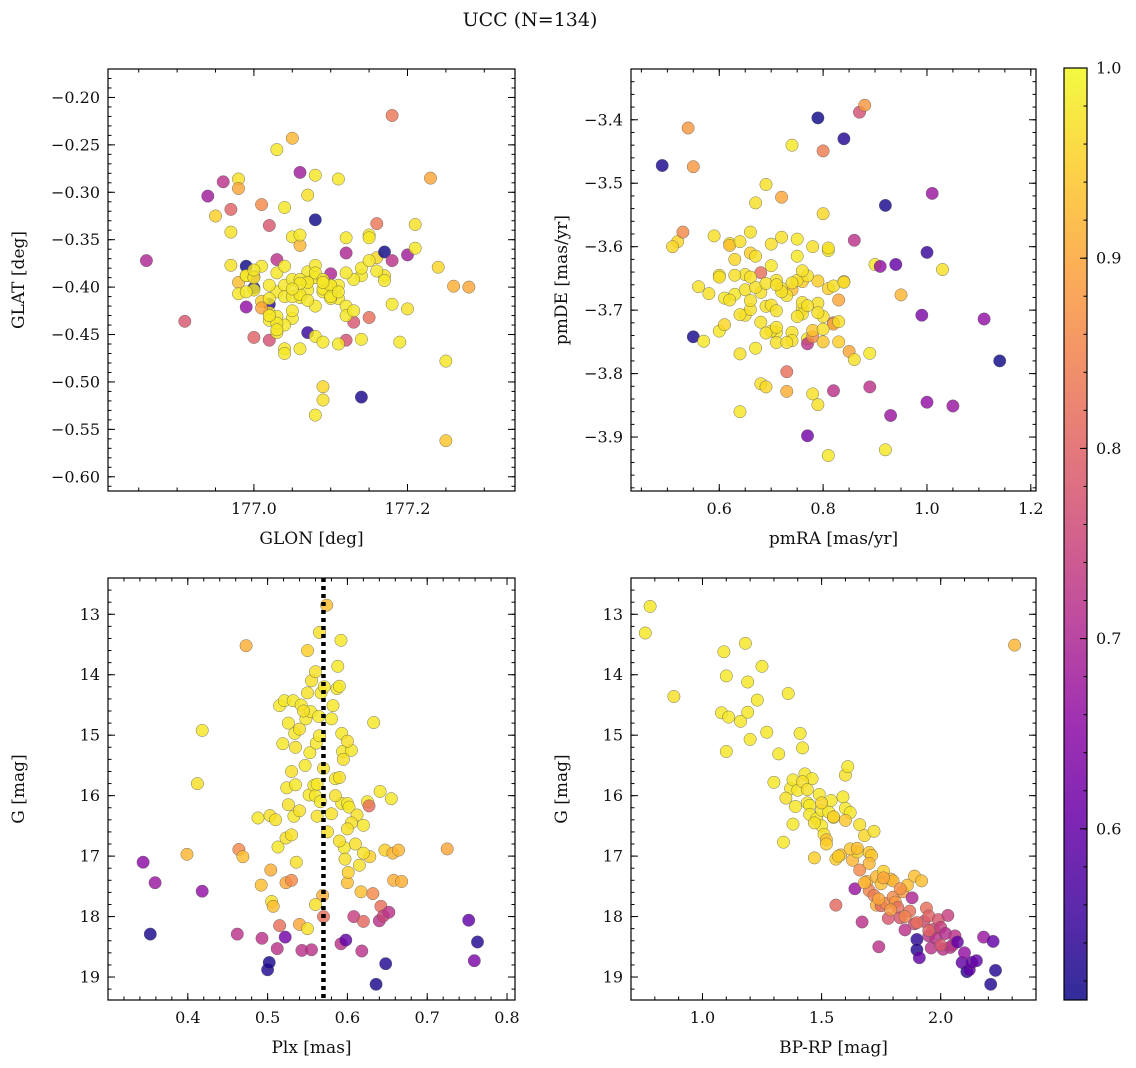  Describe the element at coordinates (90, 856) in the screenshot. I see `y-tick-label: 17` at that location.